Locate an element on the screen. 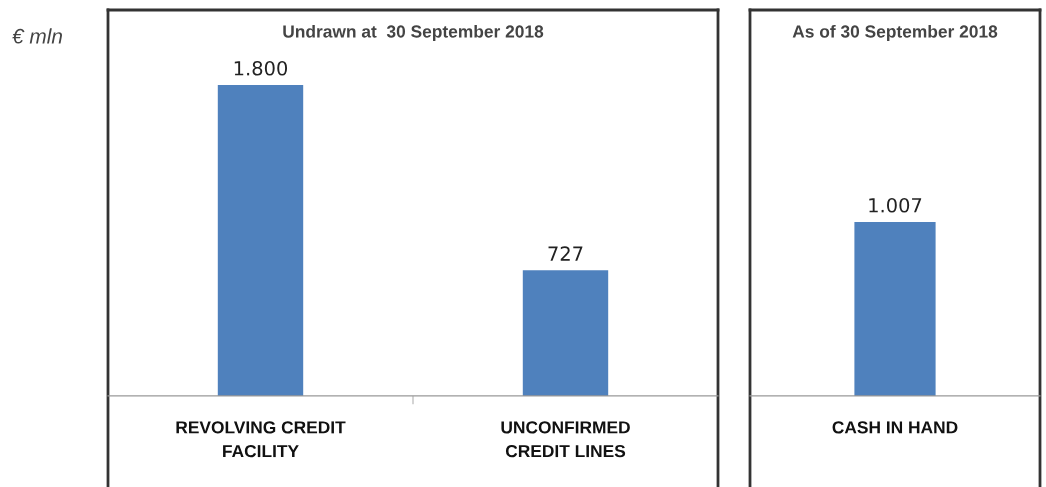 Image resolution: width=1046 pixels, height=487 pixels. text: Undrawn at 30 September 2018 is located at coordinates (413, 33).